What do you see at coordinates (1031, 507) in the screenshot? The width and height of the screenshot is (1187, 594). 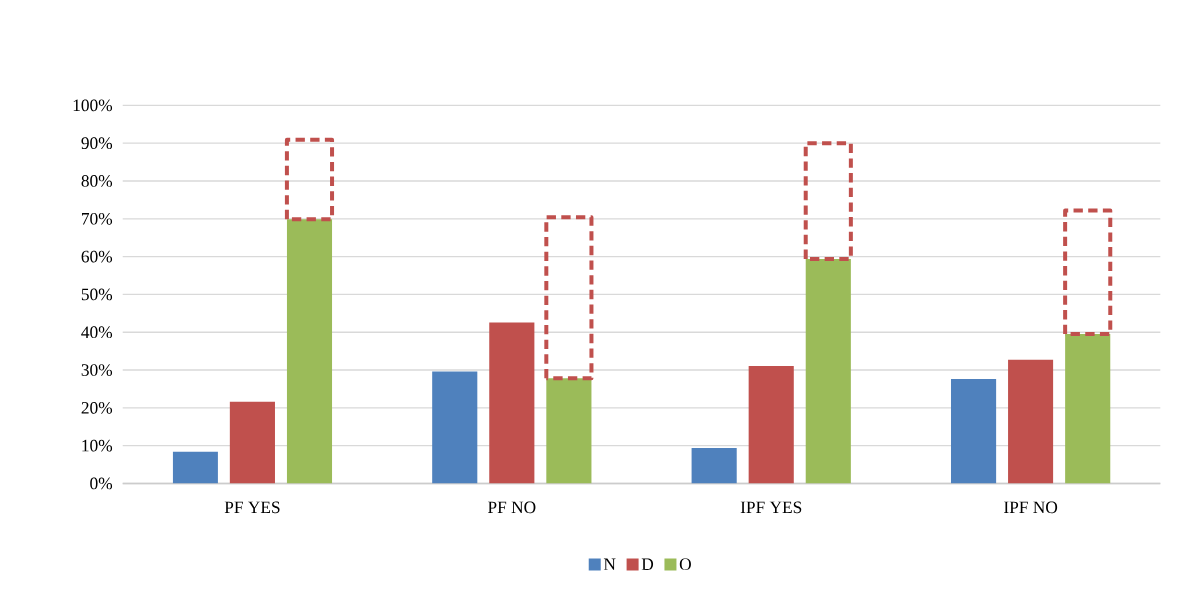 I see `x-tick-label: IPF NO` at bounding box center [1031, 507].